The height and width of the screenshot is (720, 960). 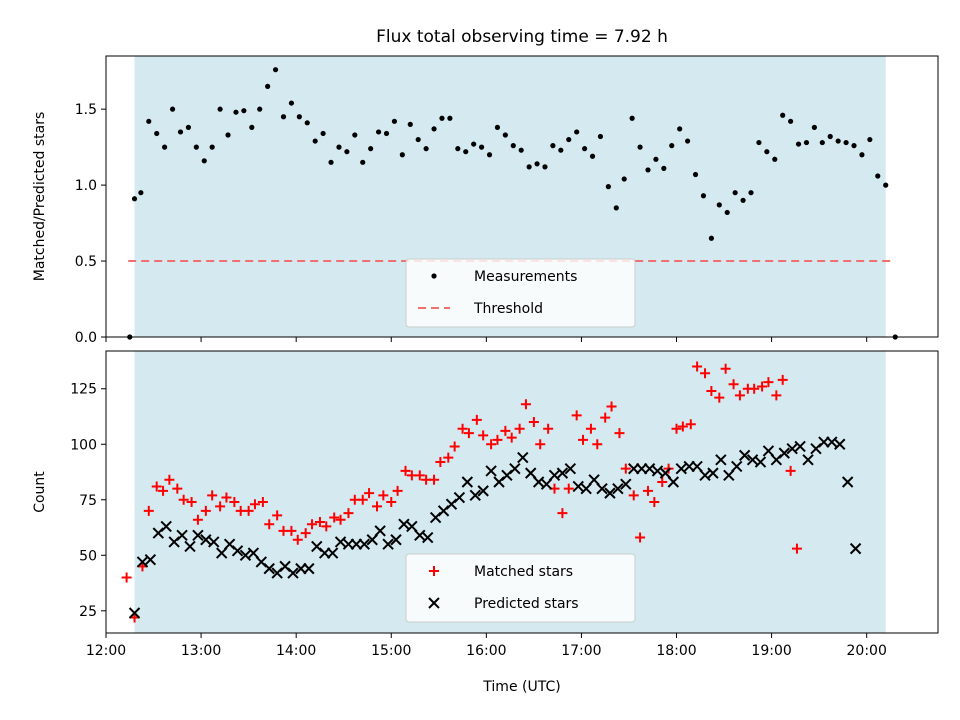 What do you see at coordinates (520, 588) in the screenshot?
I see `legend-box` at bounding box center [520, 588].